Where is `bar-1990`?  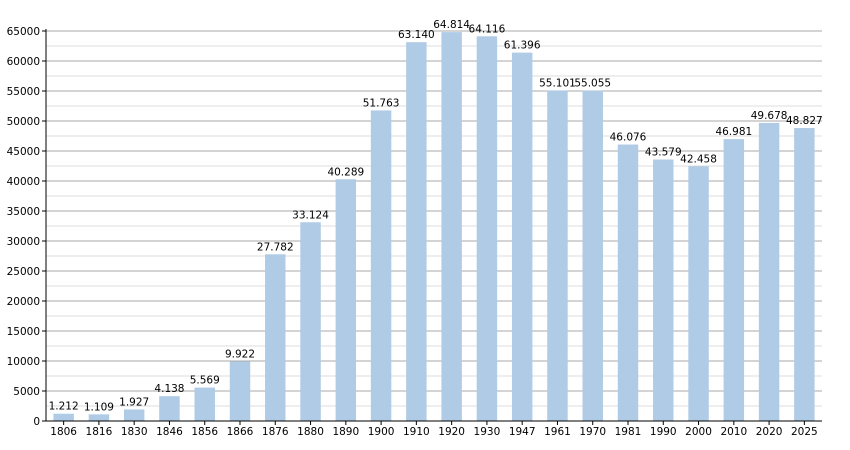 bar-1990 is located at coordinates (663, 290).